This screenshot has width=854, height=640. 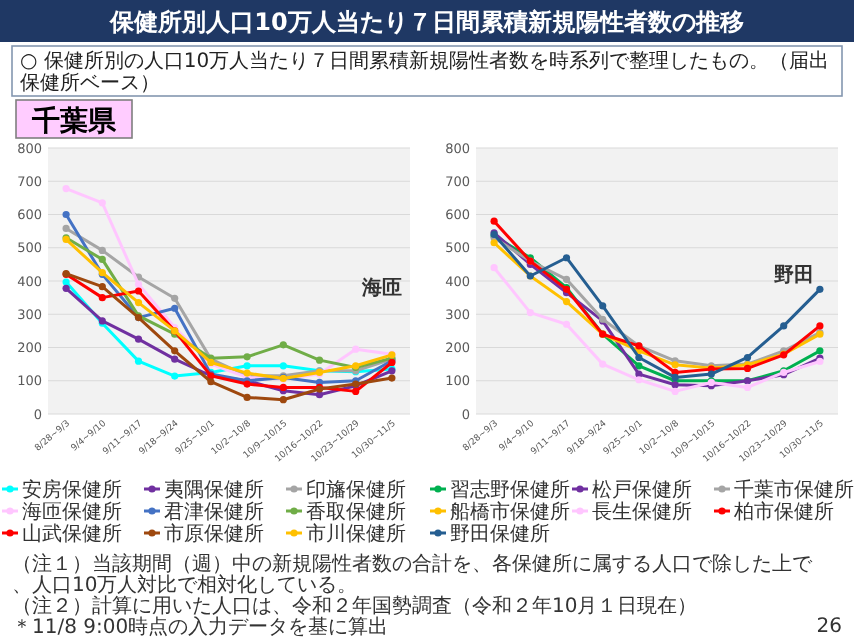 I want to click on legend-label: 千葉市保健所, so click(x=794, y=490).